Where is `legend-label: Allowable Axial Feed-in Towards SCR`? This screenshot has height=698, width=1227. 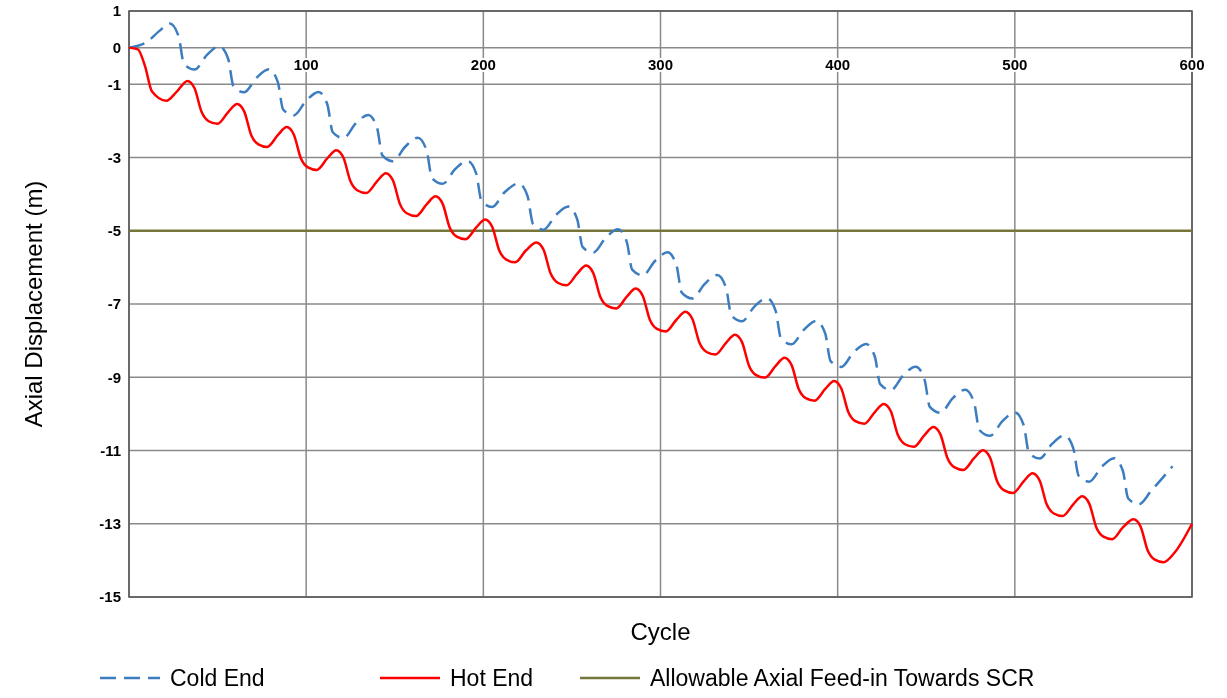 legend-label: Allowable Axial Feed-in Towards SCR is located at coordinates (842, 678).